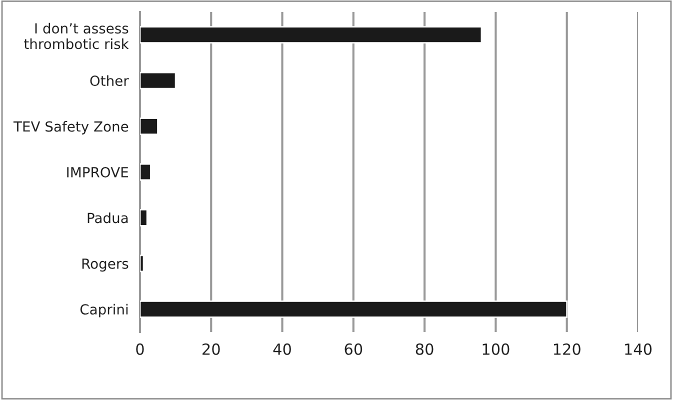  What do you see at coordinates (70, 127) in the screenshot?
I see `y-tick-label: TEV Safety Zone` at bounding box center [70, 127].